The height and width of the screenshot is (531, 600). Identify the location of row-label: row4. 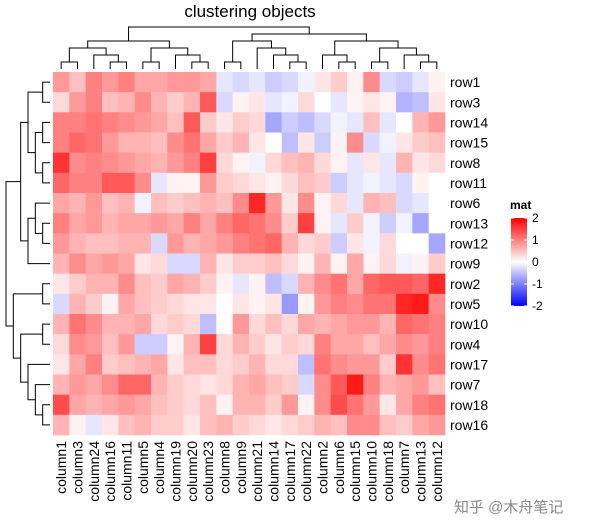
(465, 344).